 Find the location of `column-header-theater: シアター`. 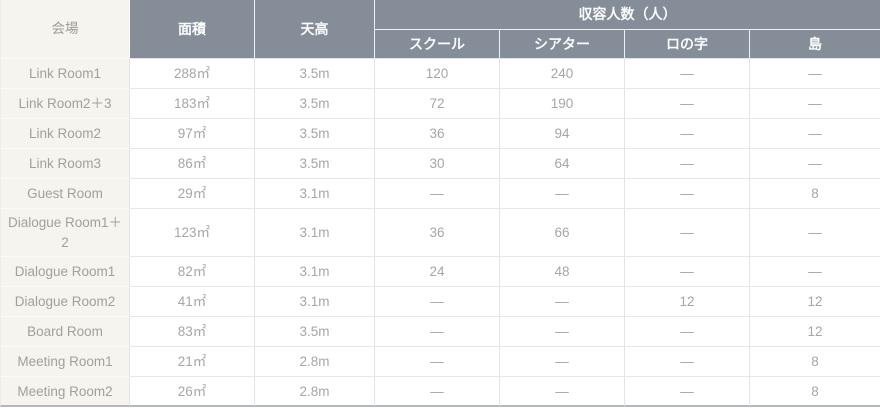

column-header-theater: シアター is located at coordinates (562, 45).